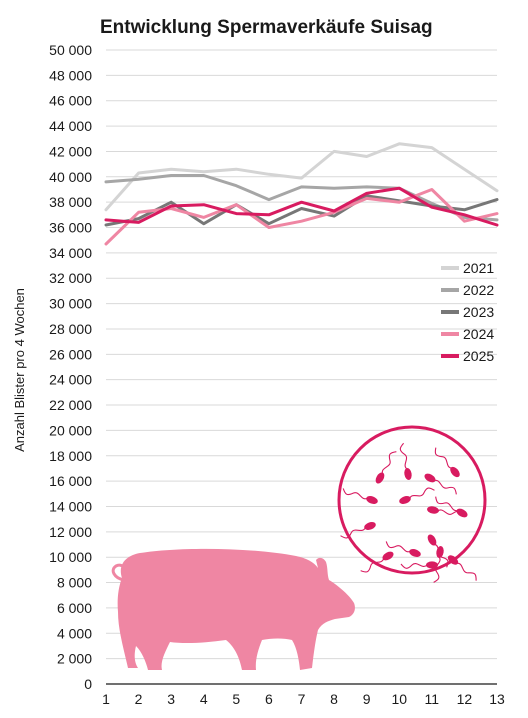 Image resolution: width=528 pixels, height=718 pixels. Describe the element at coordinates (478, 268) in the screenshot. I see `legend-label-2021: 2021` at that location.